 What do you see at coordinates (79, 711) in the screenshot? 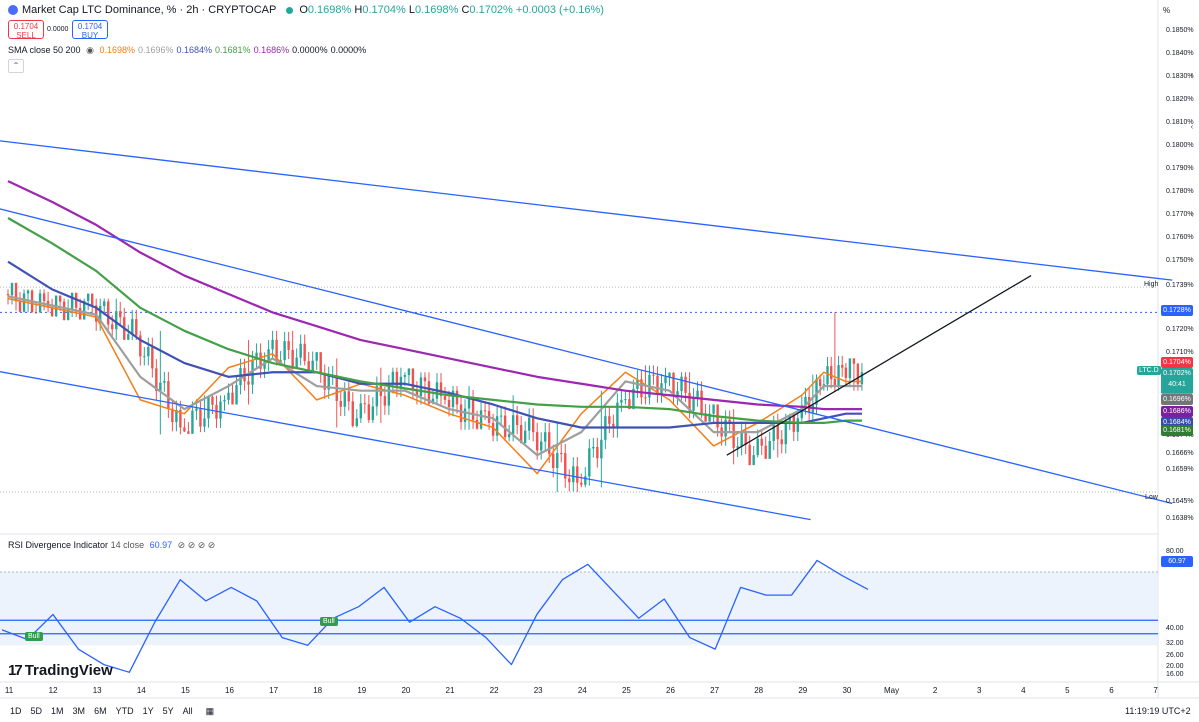
I see `timeframe-3m: 3M` at bounding box center [79, 711].